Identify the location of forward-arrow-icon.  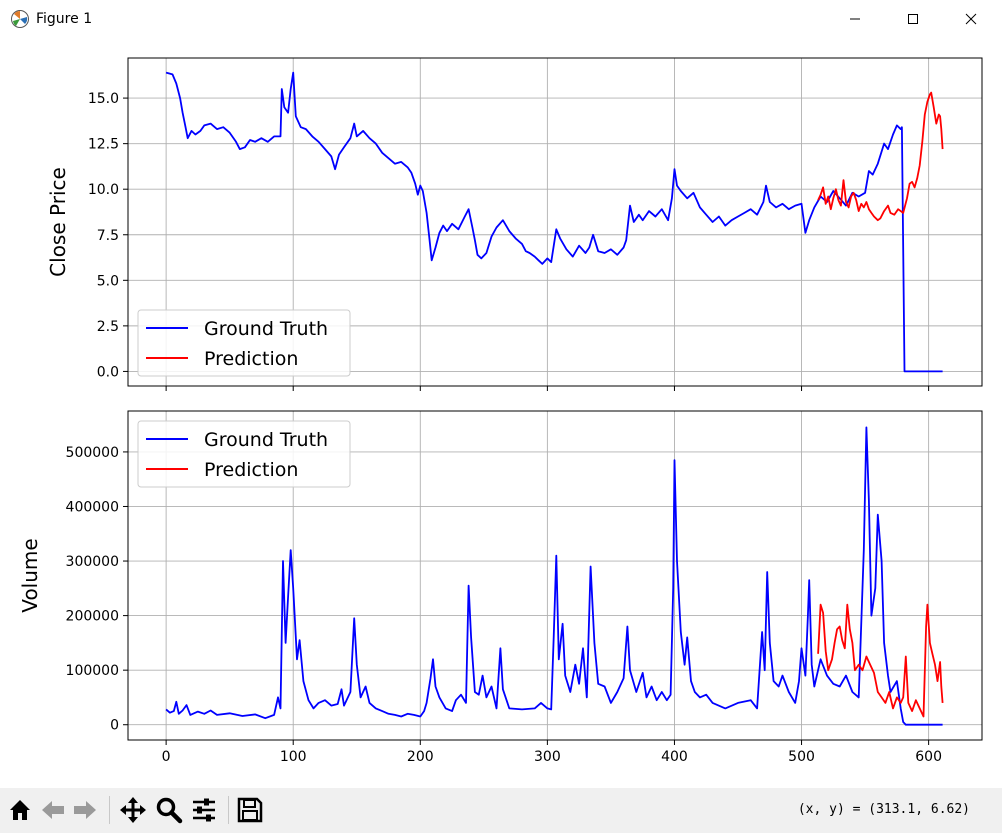
(85, 810).